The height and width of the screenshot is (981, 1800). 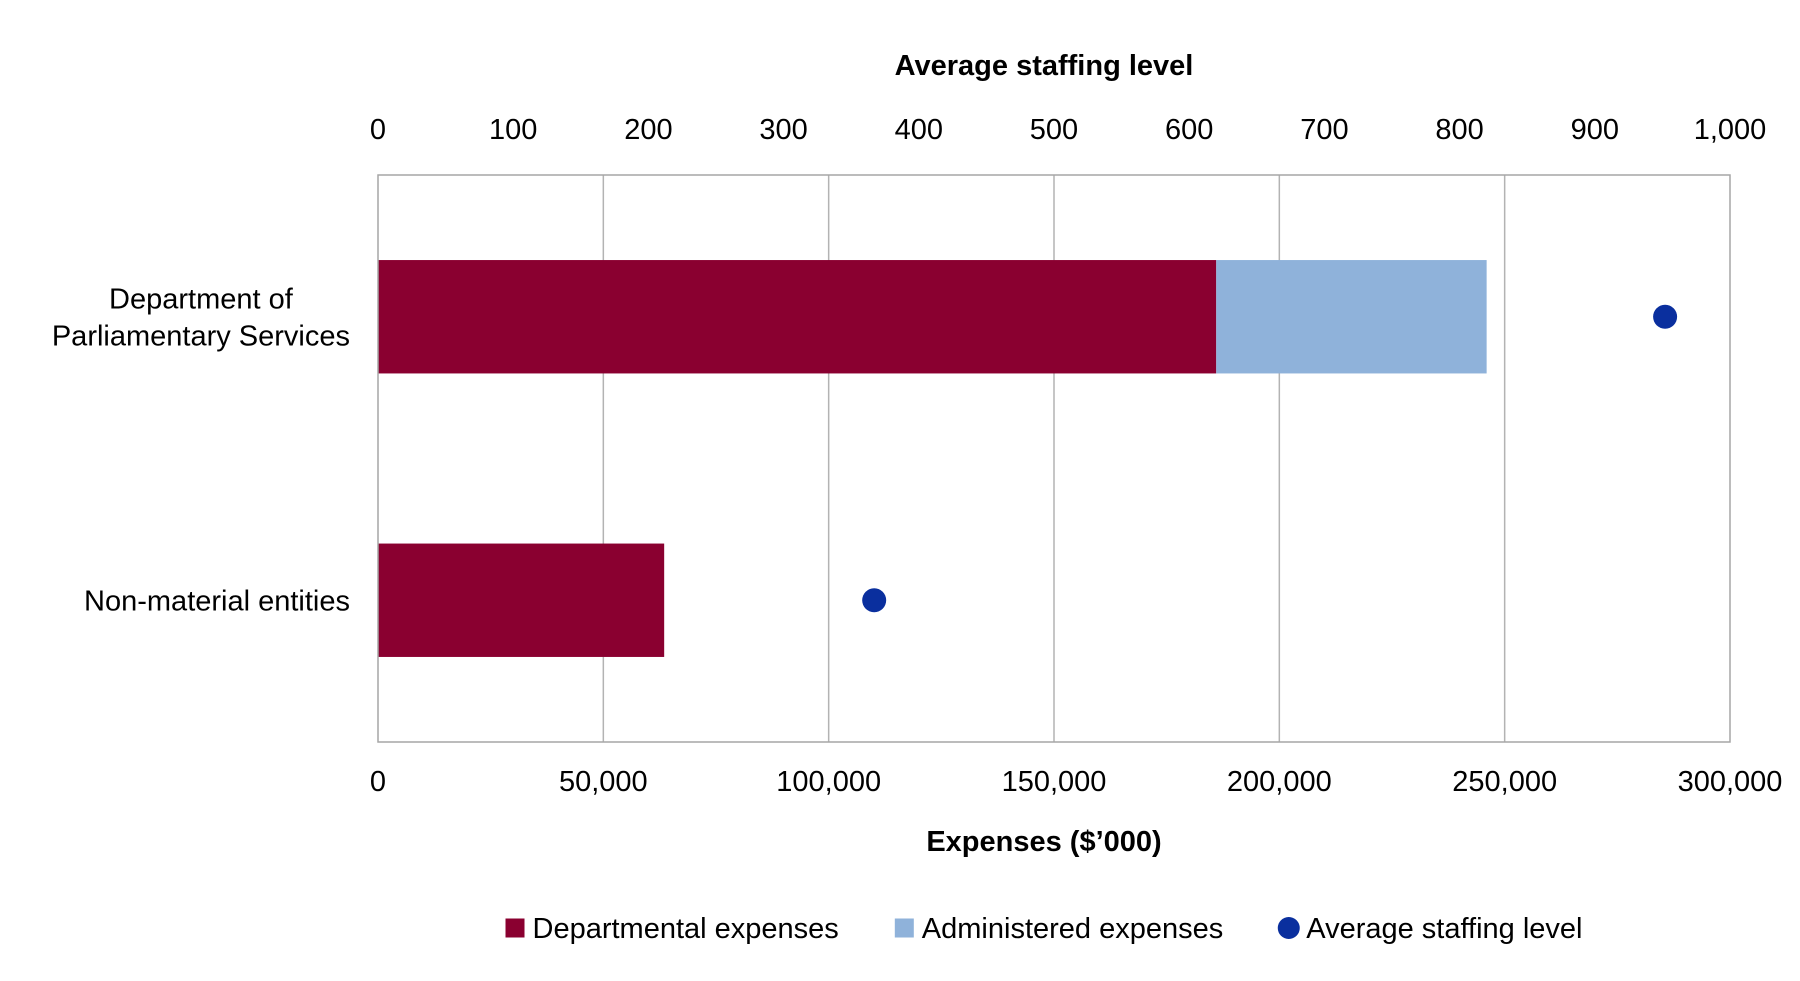 I want to click on top-tick-label: 700, so click(x=1324, y=130).